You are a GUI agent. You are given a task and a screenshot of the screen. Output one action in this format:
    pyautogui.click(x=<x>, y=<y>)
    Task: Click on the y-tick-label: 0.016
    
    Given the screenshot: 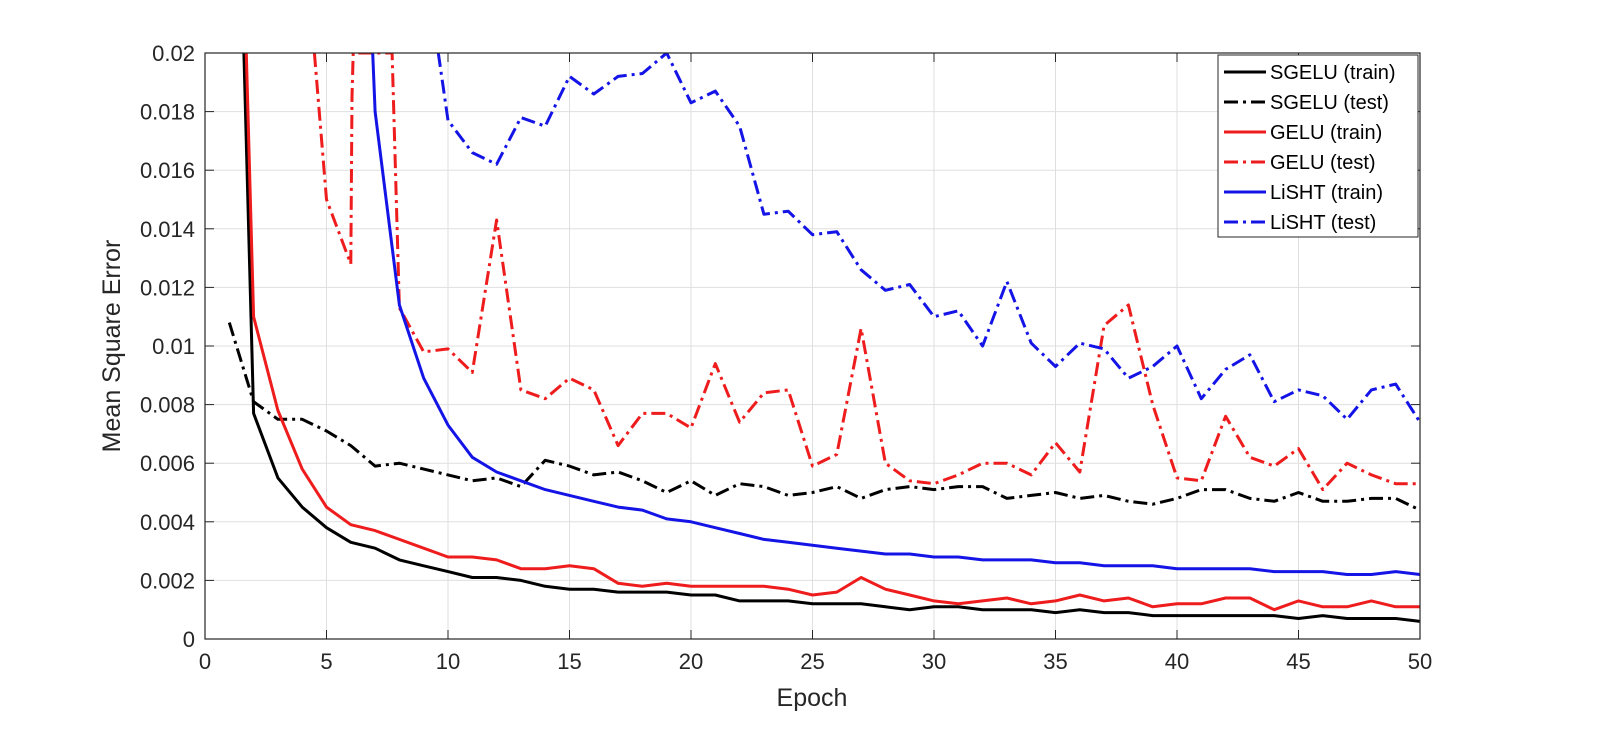 What is the action you would take?
    pyautogui.click(x=167, y=170)
    